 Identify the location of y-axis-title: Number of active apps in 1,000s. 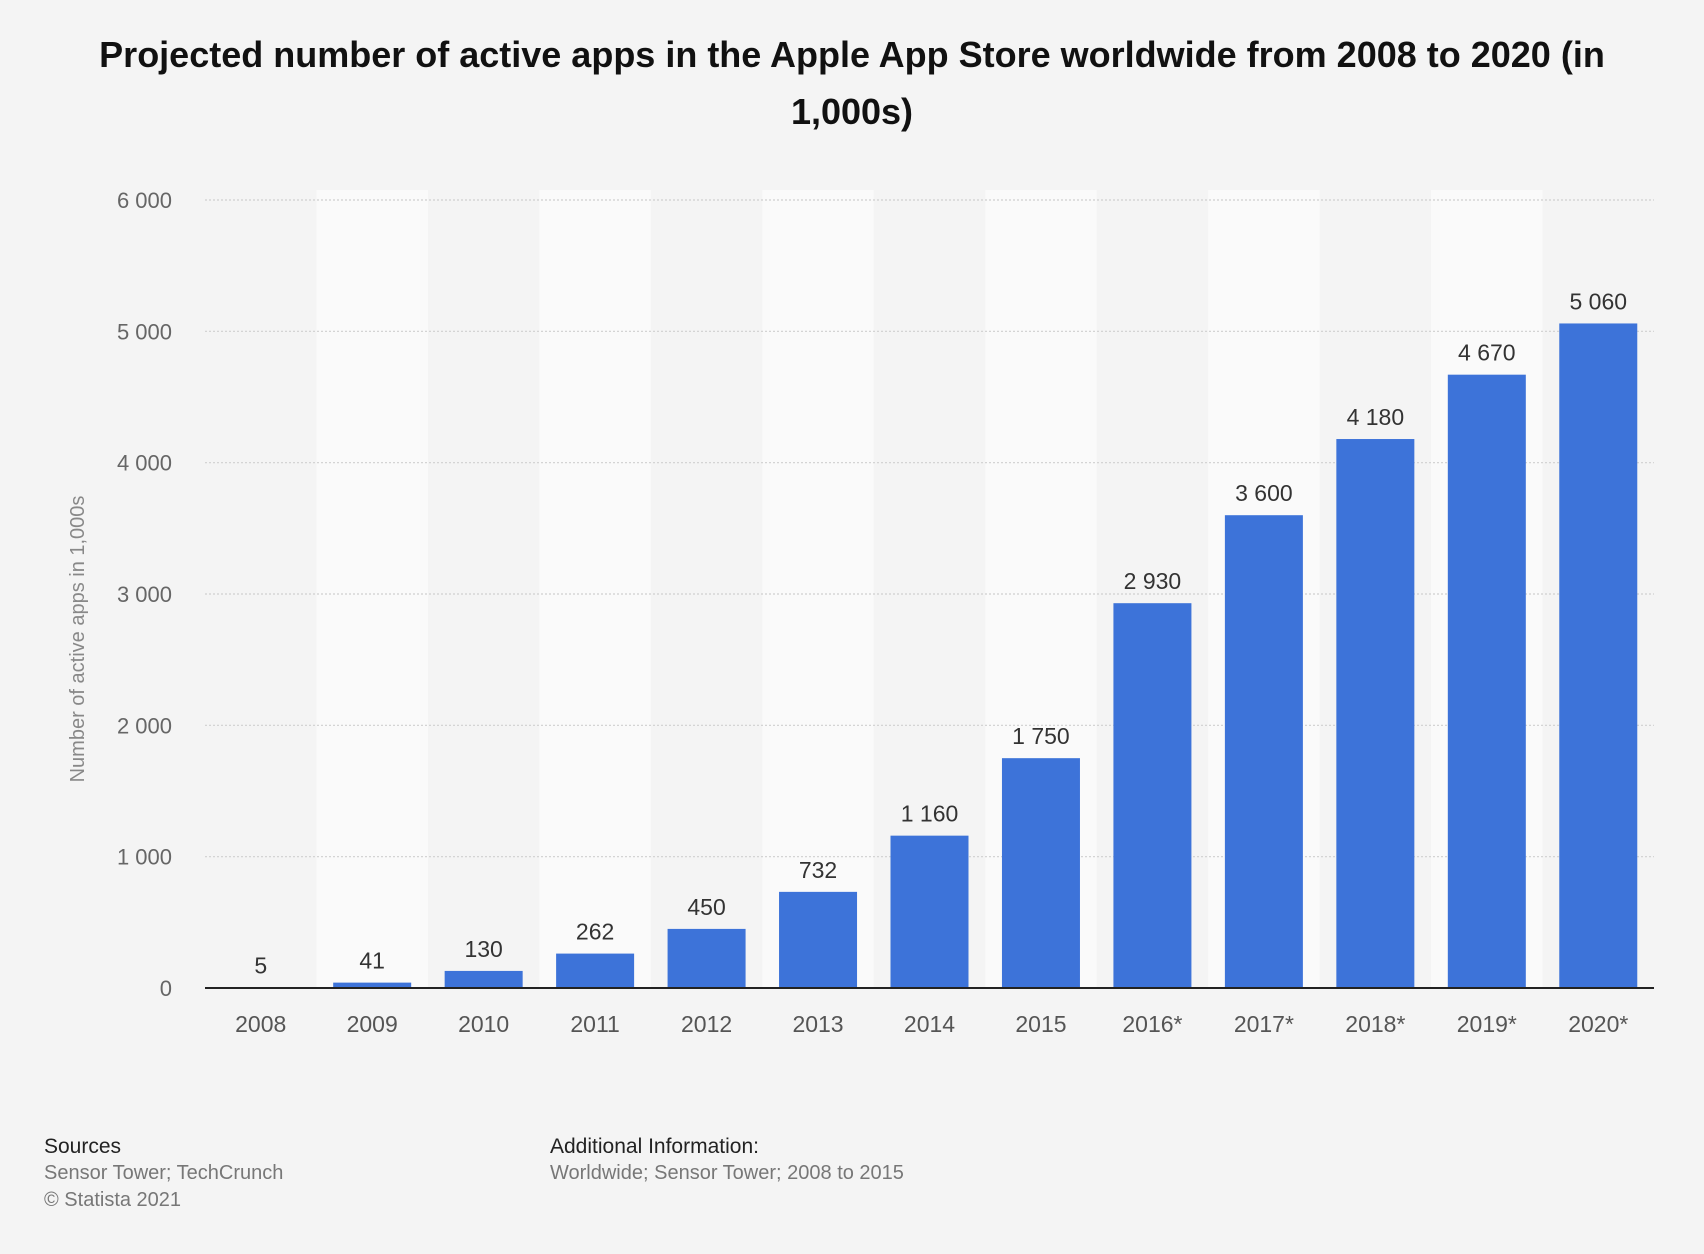
(78, 639).